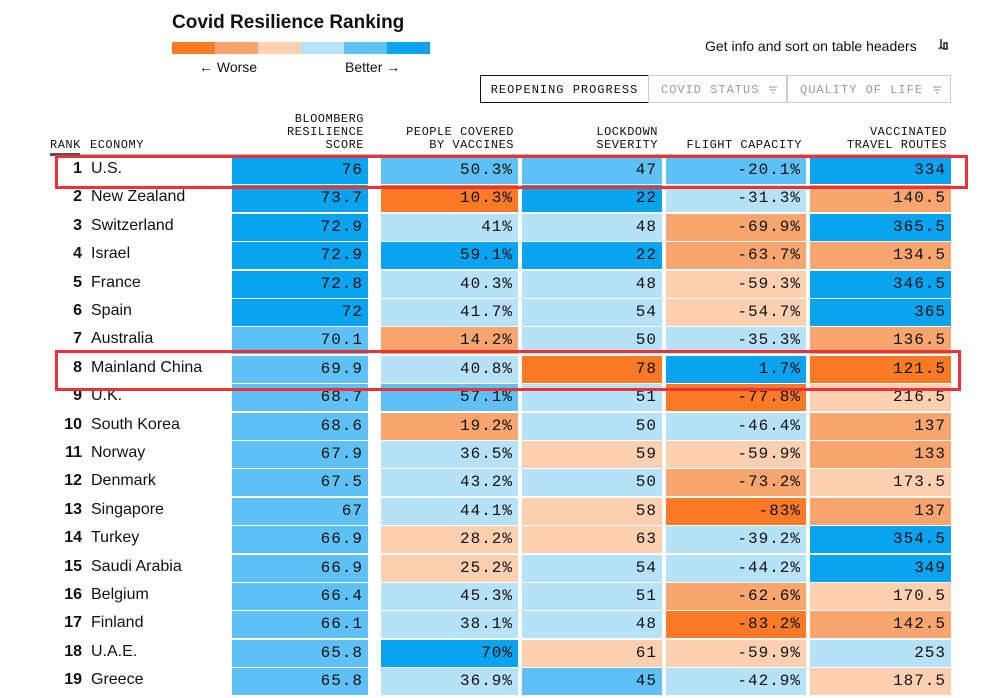  Describe the element at coordinates (65, 145) in the screenshot. I see `column-header: RANK` at that location.